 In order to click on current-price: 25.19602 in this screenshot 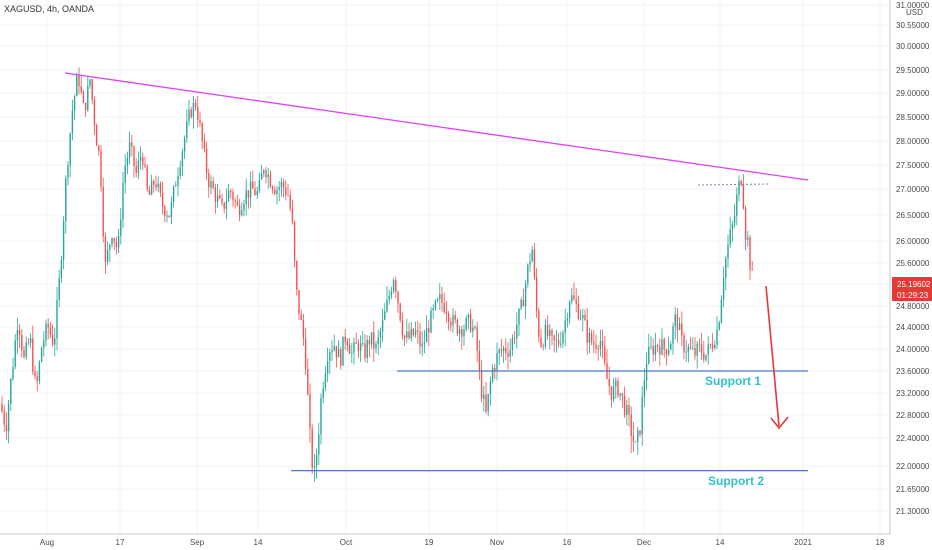, I will do `click(914, 284)`.